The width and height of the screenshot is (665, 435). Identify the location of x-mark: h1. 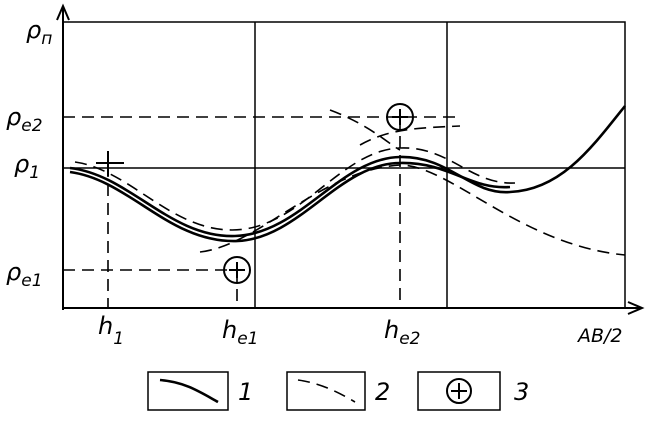
(111, 330).